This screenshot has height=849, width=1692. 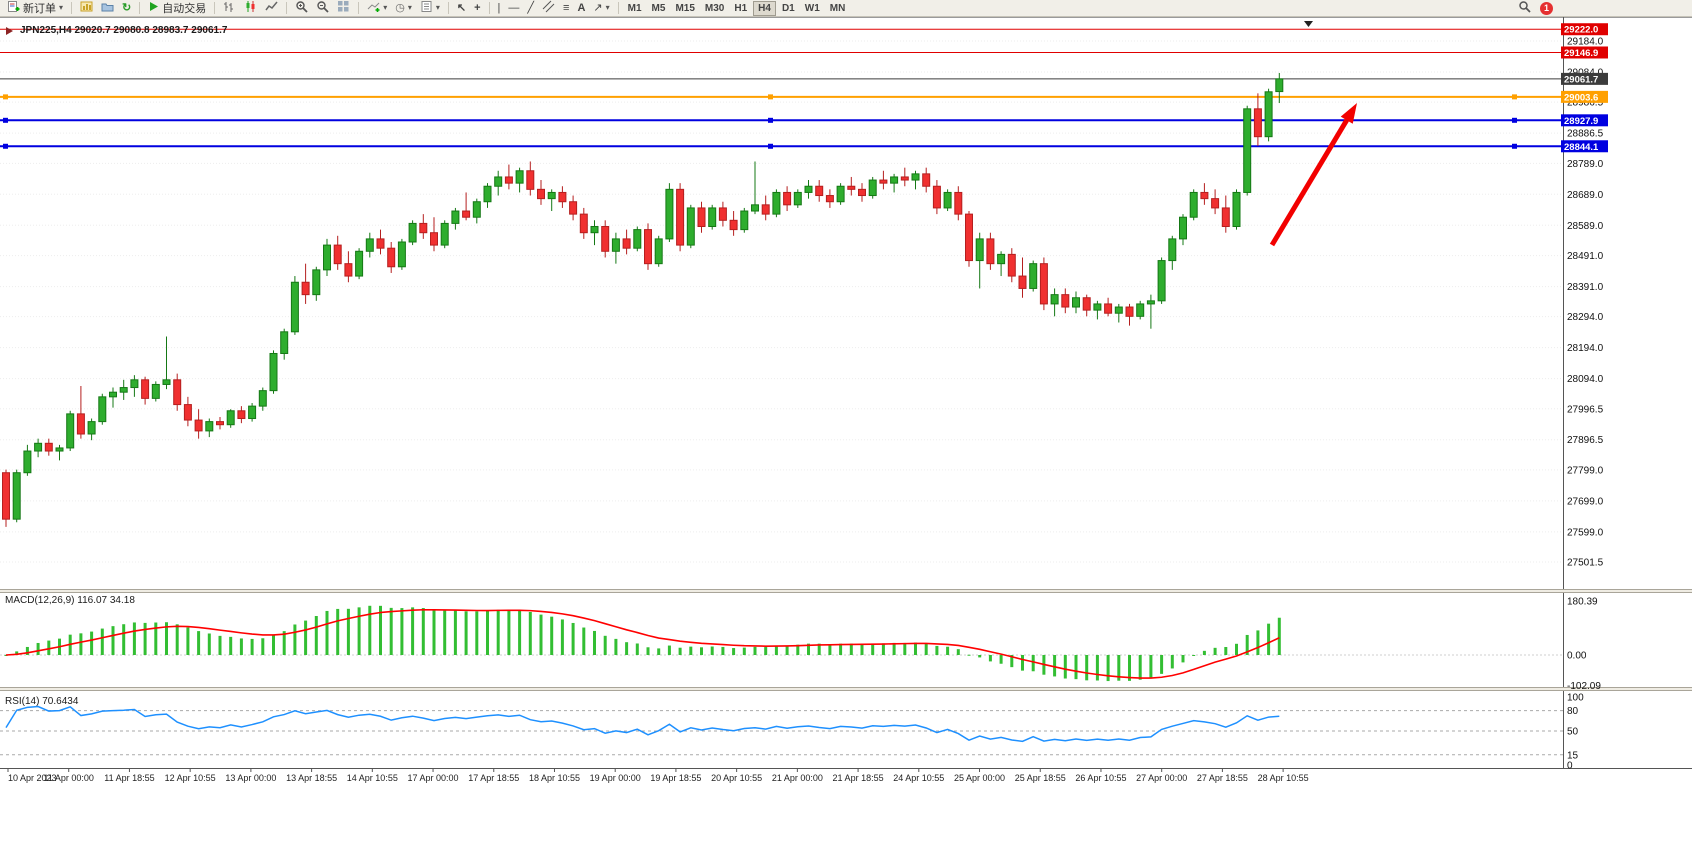 I want to click on trendline-icon: ╱, so click(x=531, y=7).